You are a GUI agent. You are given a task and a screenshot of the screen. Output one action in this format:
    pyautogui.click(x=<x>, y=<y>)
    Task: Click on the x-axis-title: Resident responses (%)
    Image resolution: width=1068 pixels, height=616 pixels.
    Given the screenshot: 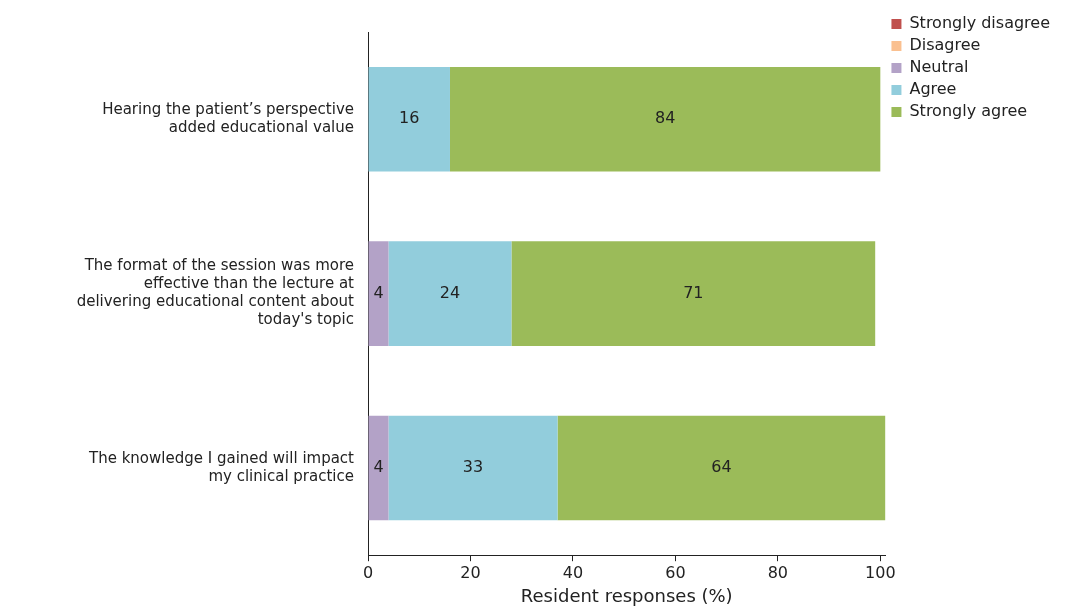 What is the action you would take?
    pyautogui.click(x=626, y=595)
    